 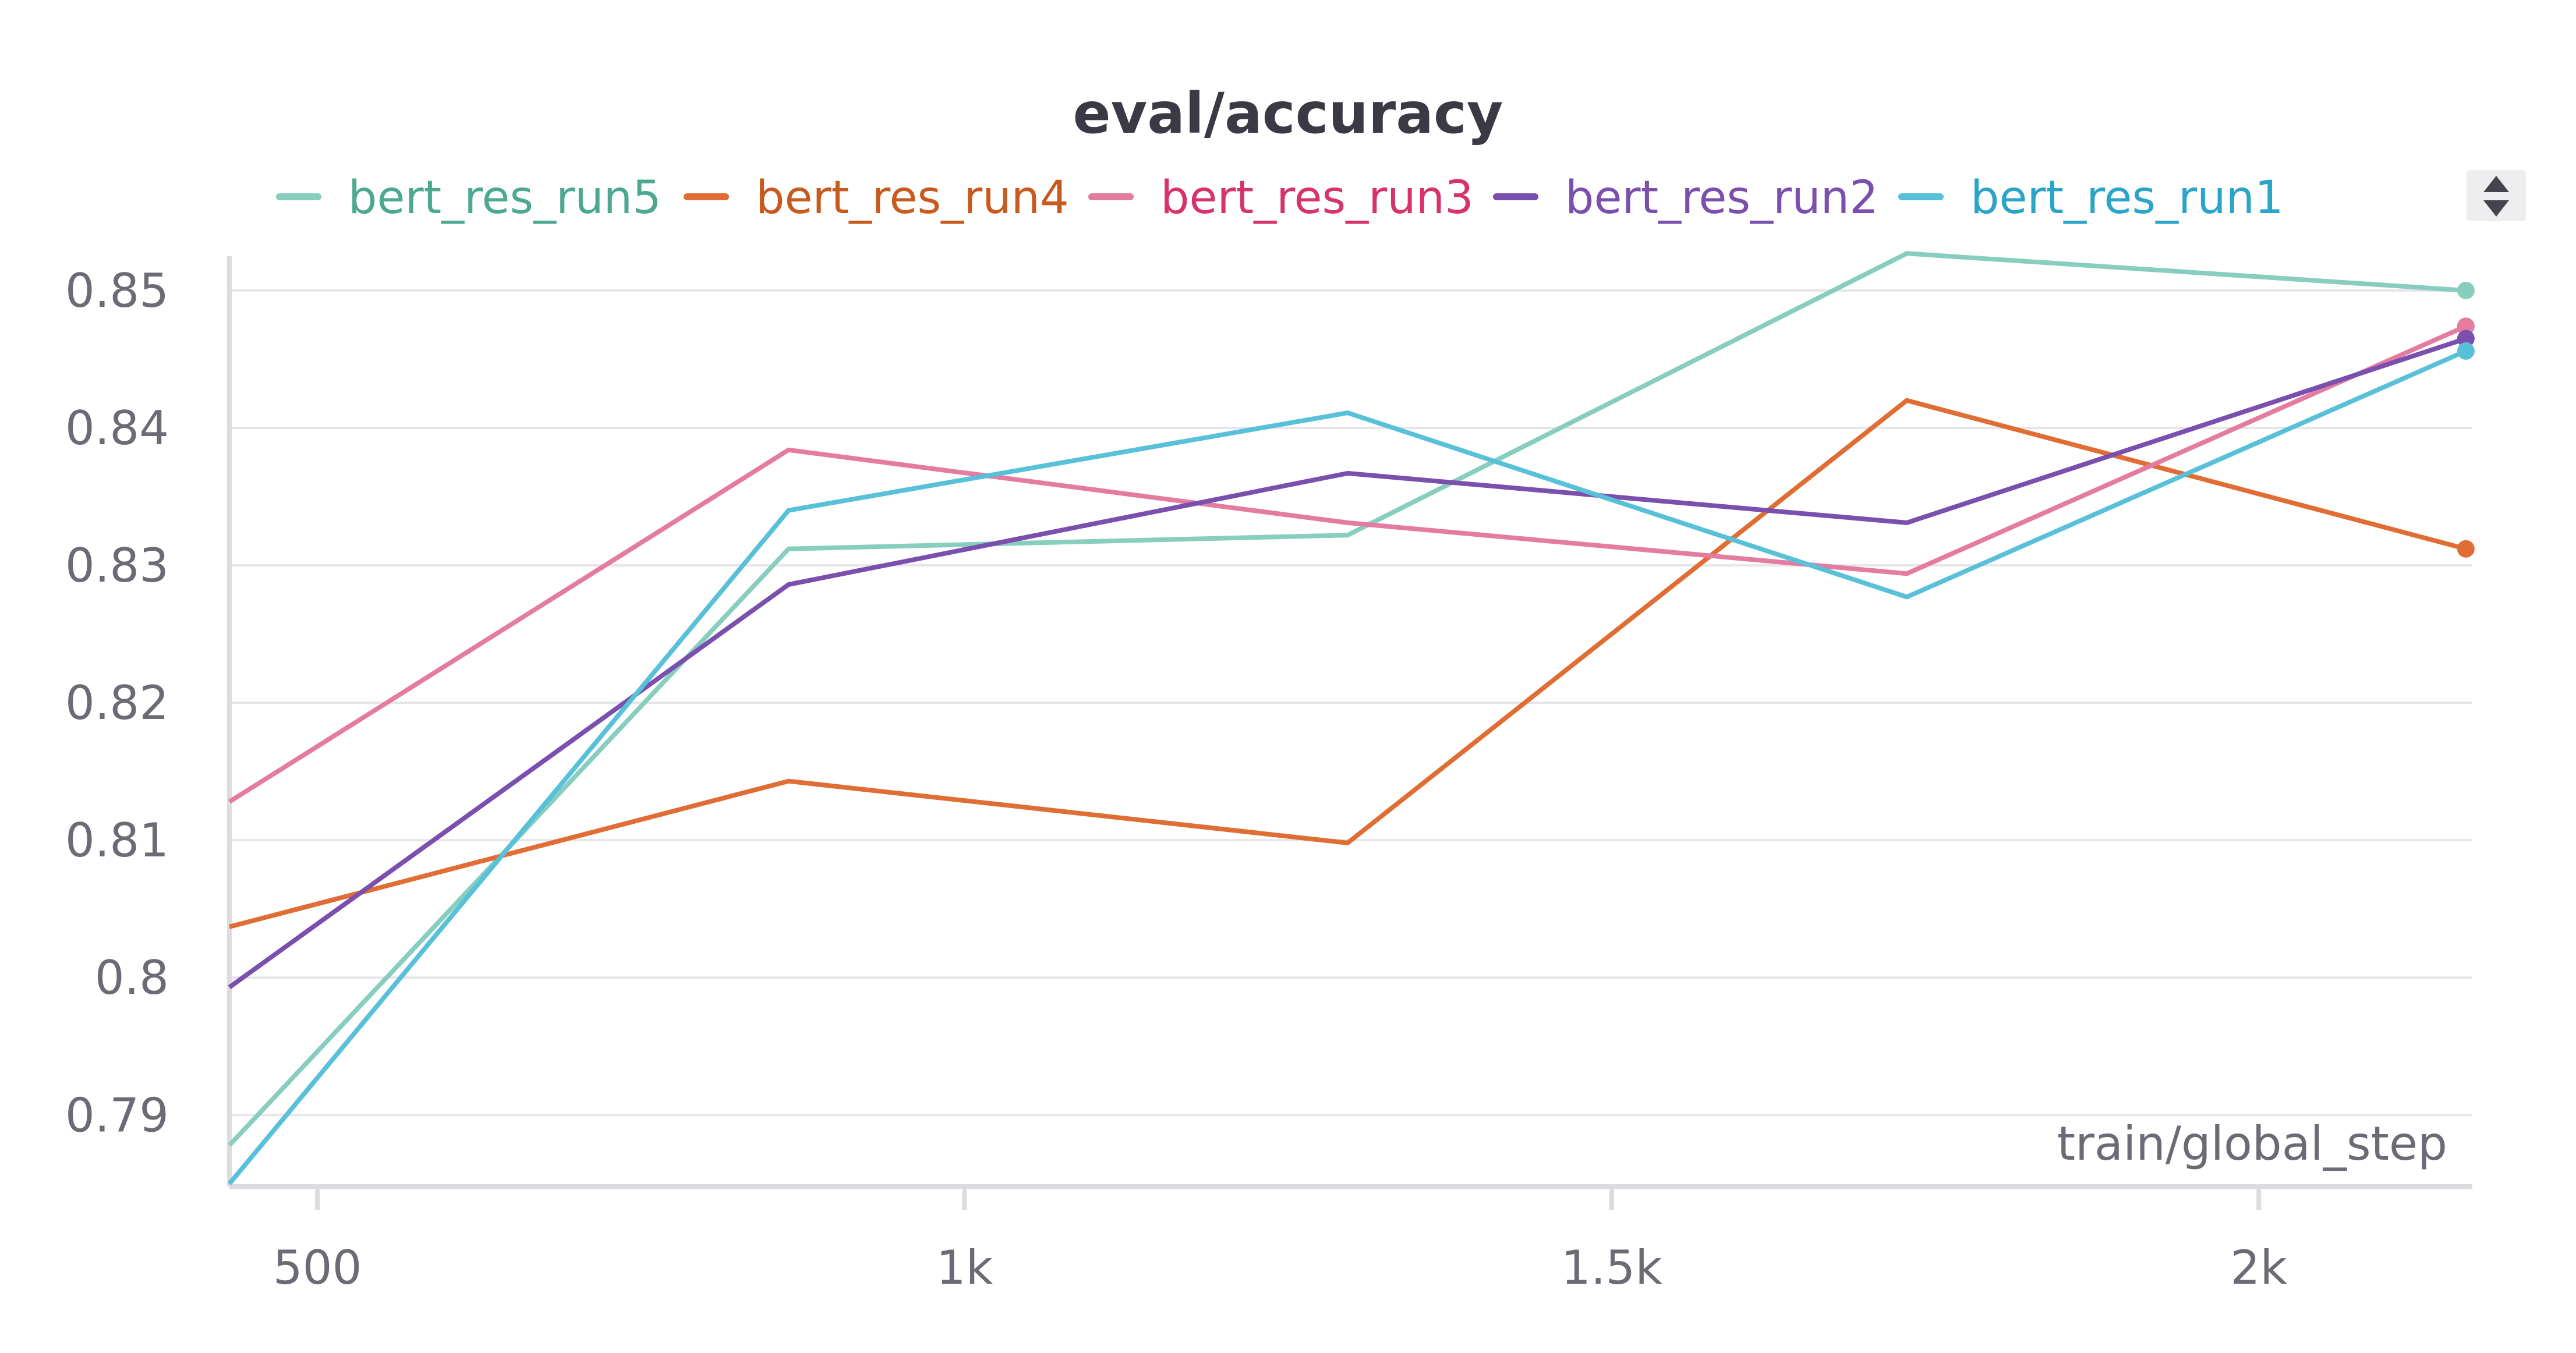 What do you see at coordinates (117, 840) in the screenshot?
I see `y-tick-label: 0.81` at bounding box center [117, 840].